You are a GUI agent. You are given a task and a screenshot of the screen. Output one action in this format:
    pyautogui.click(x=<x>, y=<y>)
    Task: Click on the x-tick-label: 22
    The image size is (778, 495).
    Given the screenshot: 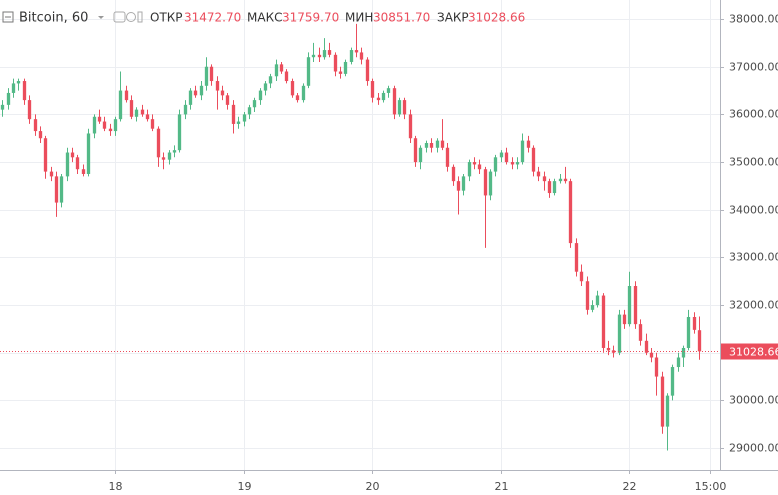 What is the action you would take?
    pyautogui.click(x=630, y=486)
    